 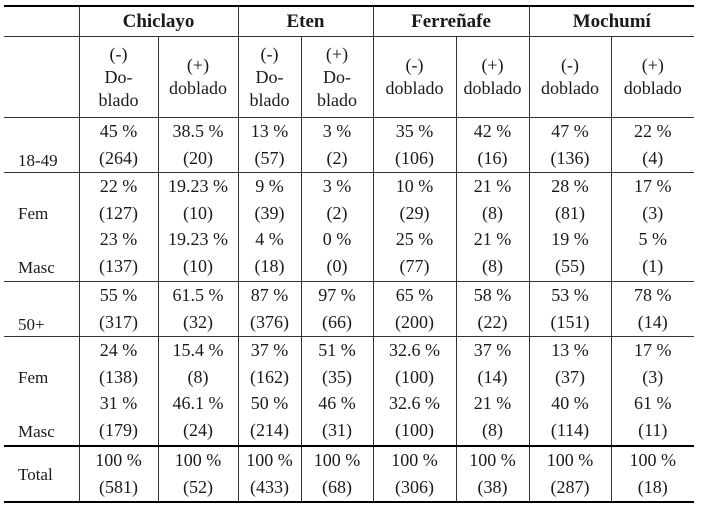 I want to click on cell-percent: 24 %, so click(x=118, y=350).